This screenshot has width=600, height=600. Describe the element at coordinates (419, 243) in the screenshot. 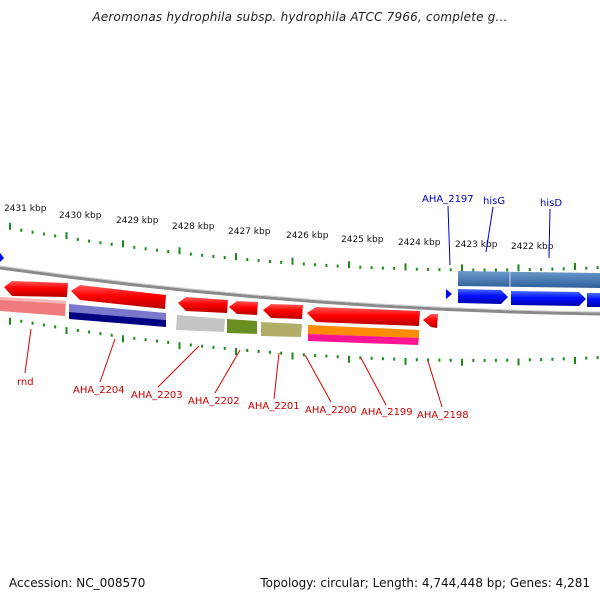

I see `ruler-label: 2424 kbp` at that location.